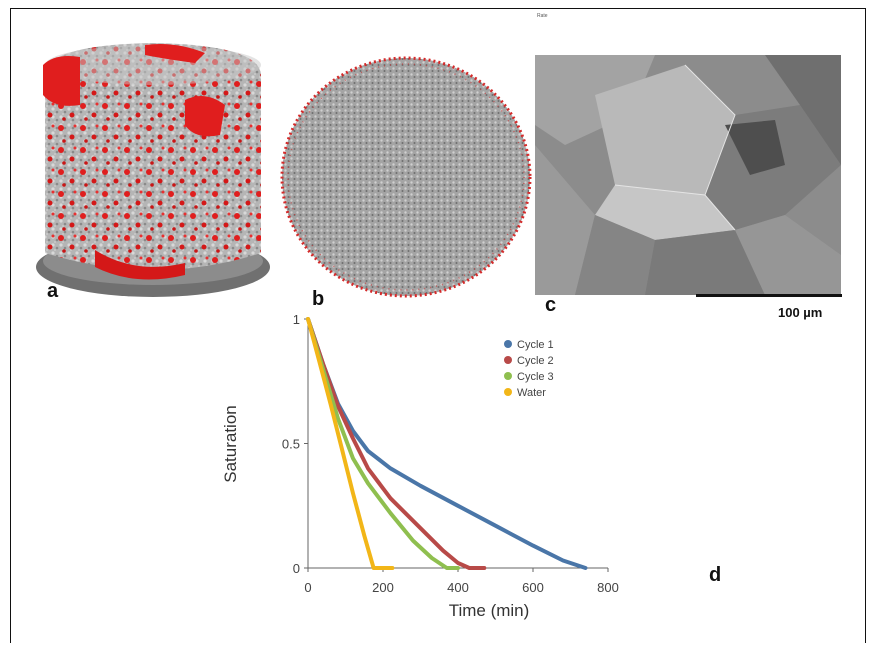 Image resolution: width=876 pixels, height=650 pixels. I want to click on x-tick-label: 600, so click(533, 587).